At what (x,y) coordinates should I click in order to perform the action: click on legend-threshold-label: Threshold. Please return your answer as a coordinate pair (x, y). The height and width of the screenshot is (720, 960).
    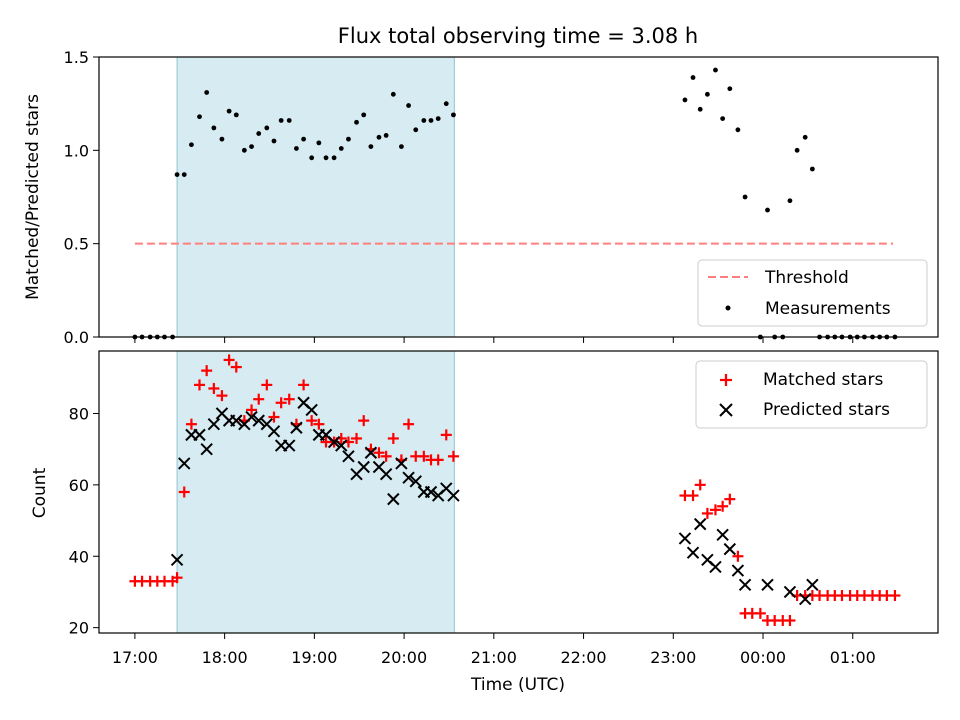
    Looking at the image, I should click on (806, 278).